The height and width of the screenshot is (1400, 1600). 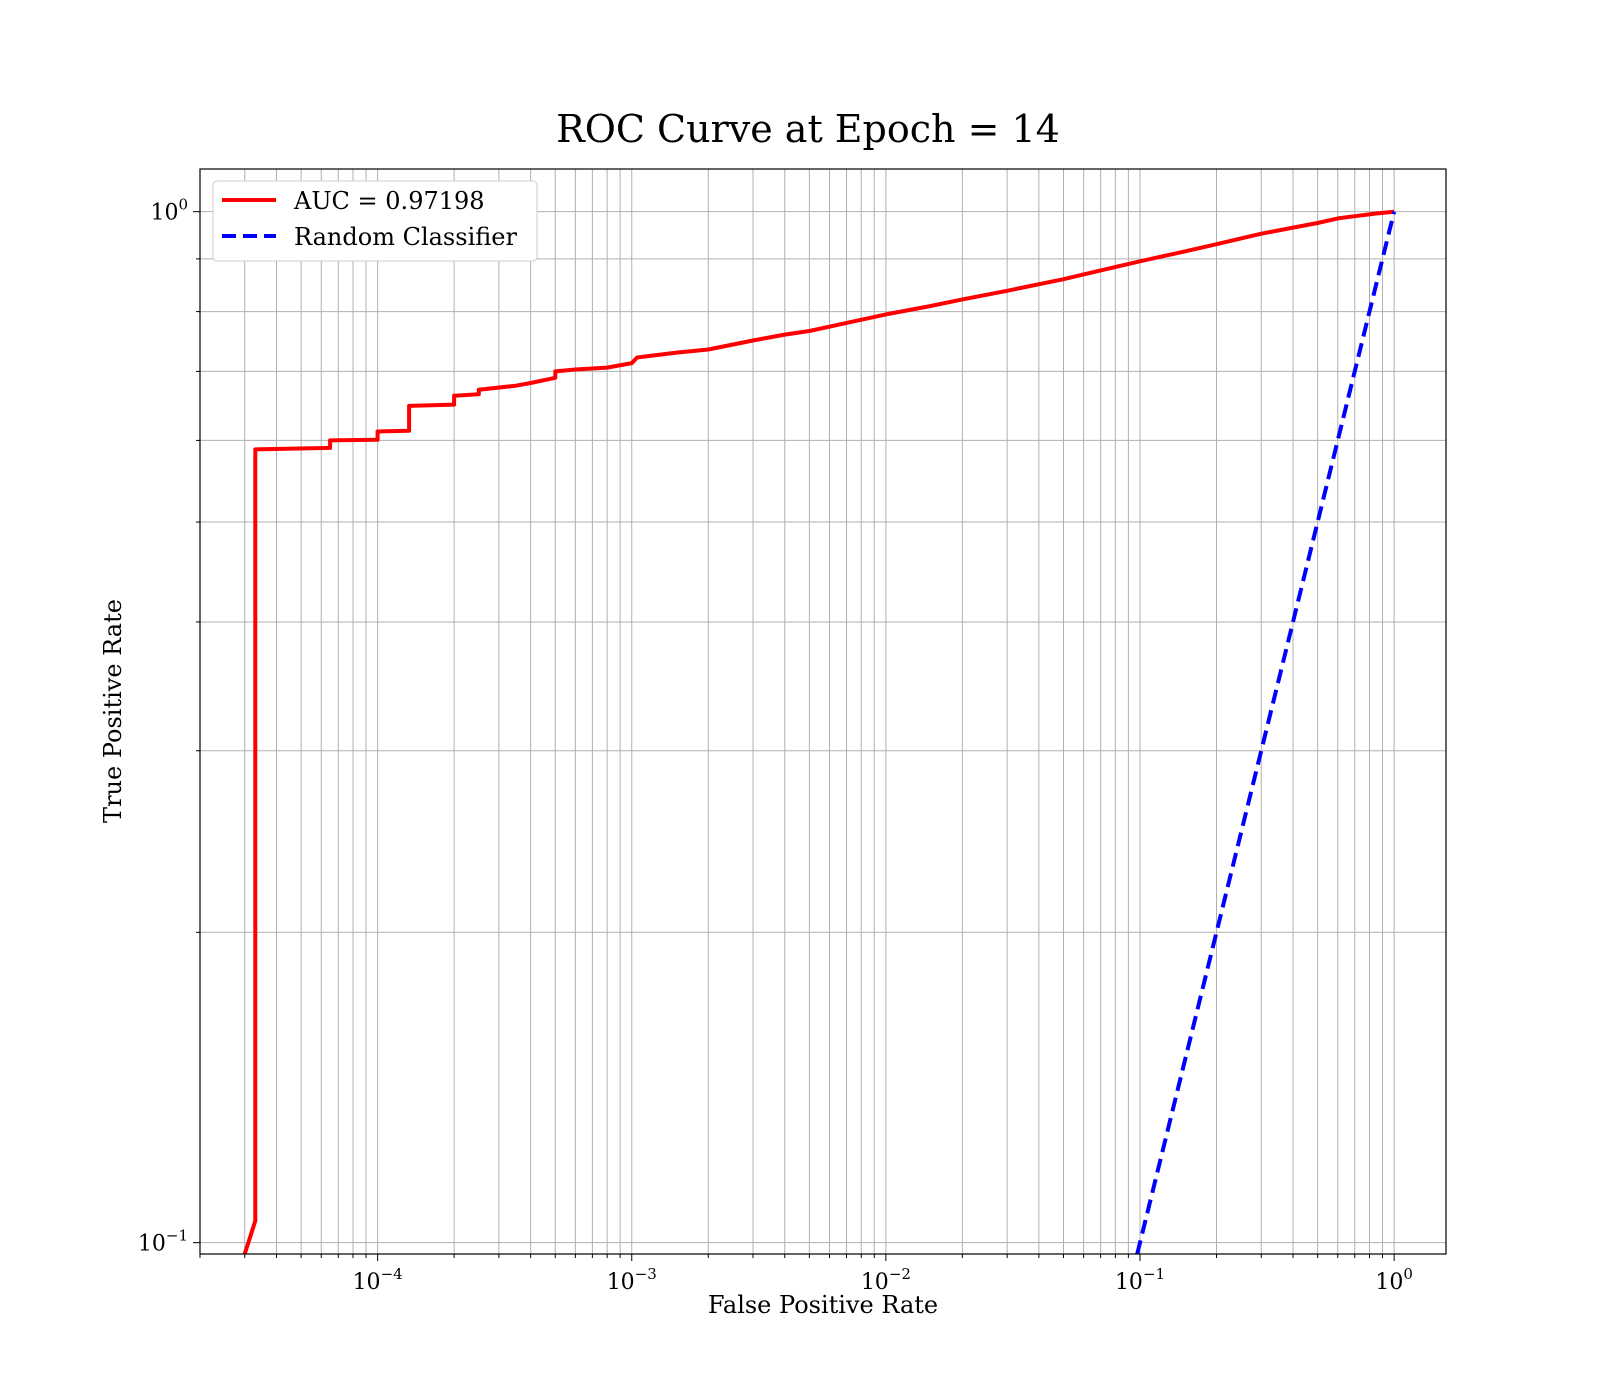 What do you see at coordinates (808, 129) in the screenshot?
I see `chart-title: ROC Curve at Epoch = 14` at bounding box center [808, 129].